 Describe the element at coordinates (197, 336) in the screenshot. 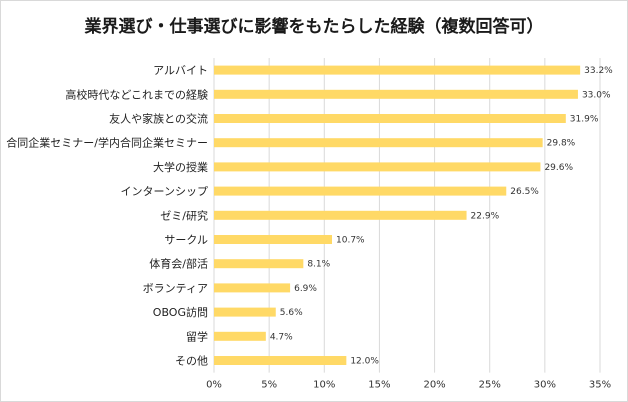

I see `category-label: 留学` at that location.